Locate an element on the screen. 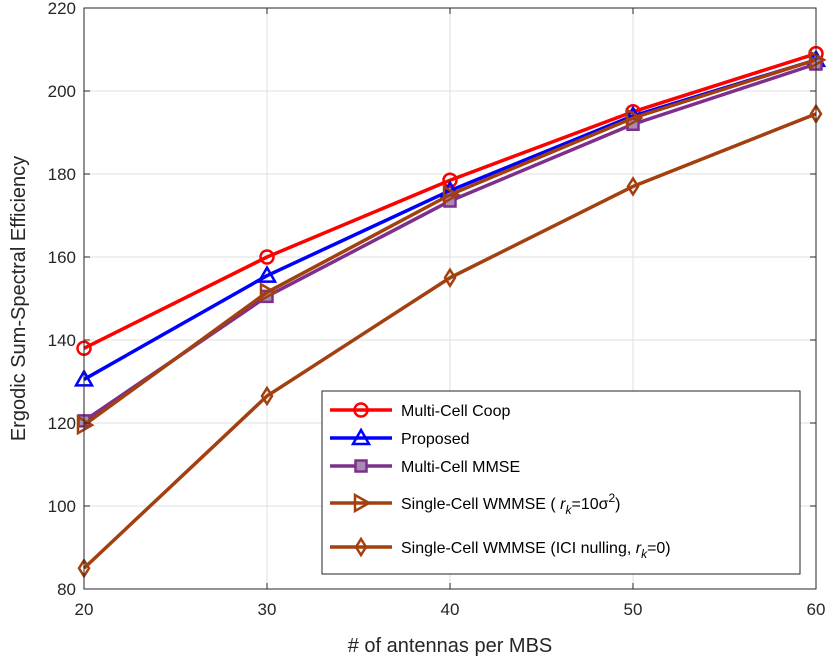 This screenshot has width=830, height=664. legend-label: Single-Cell WMMSE ( rk=10σ2) is located at coordinates (511, 504).